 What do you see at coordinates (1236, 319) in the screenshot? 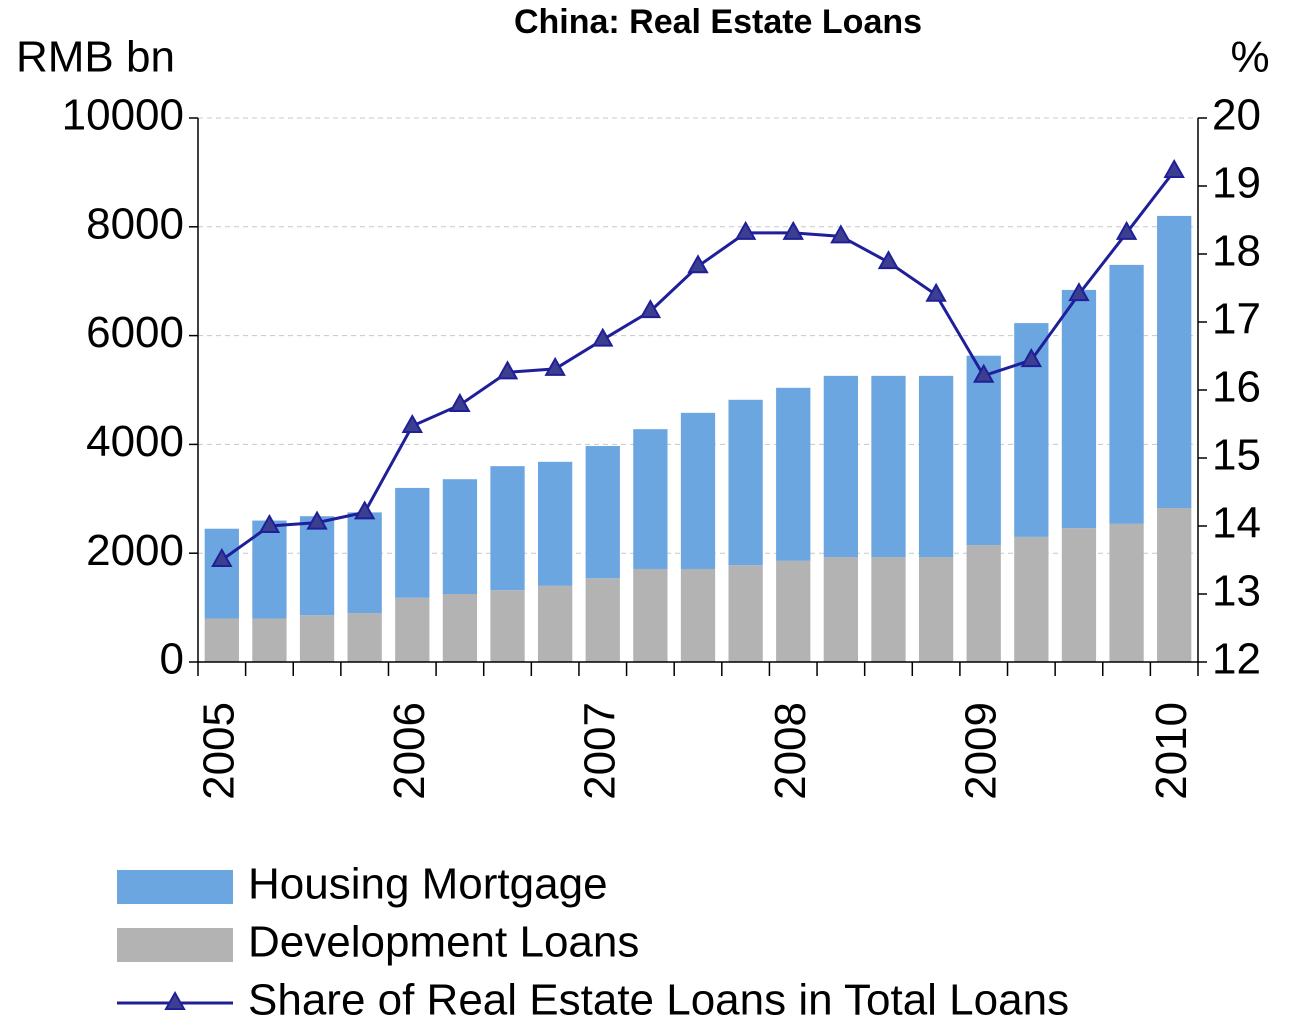
I see `y2-tick-label: 17` at bounding box center [1236, 319].